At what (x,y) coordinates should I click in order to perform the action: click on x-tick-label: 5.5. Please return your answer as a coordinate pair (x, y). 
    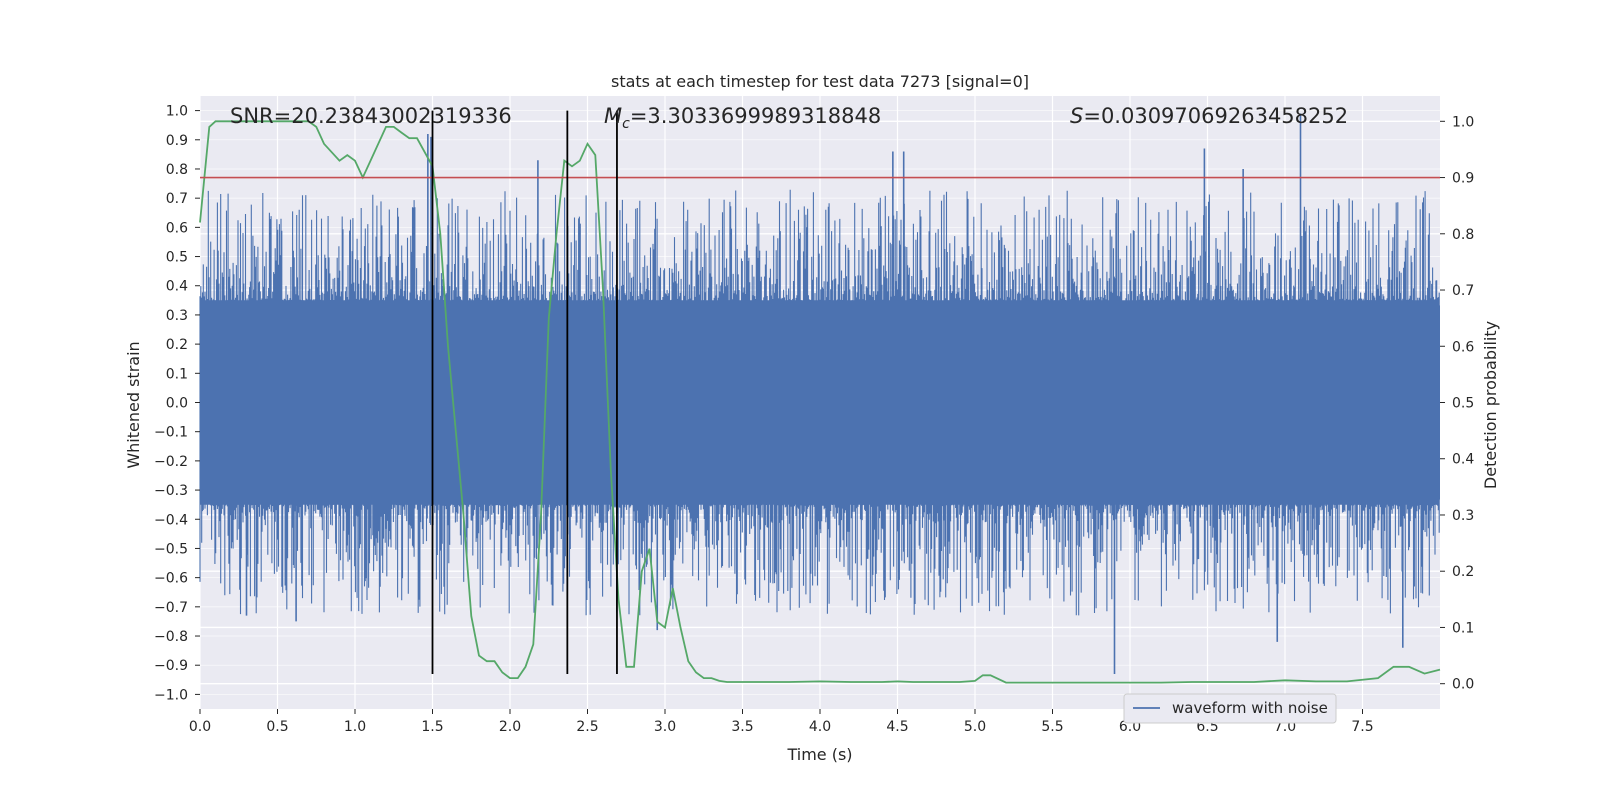
    Looking at the image, I should click on (1052, 727).